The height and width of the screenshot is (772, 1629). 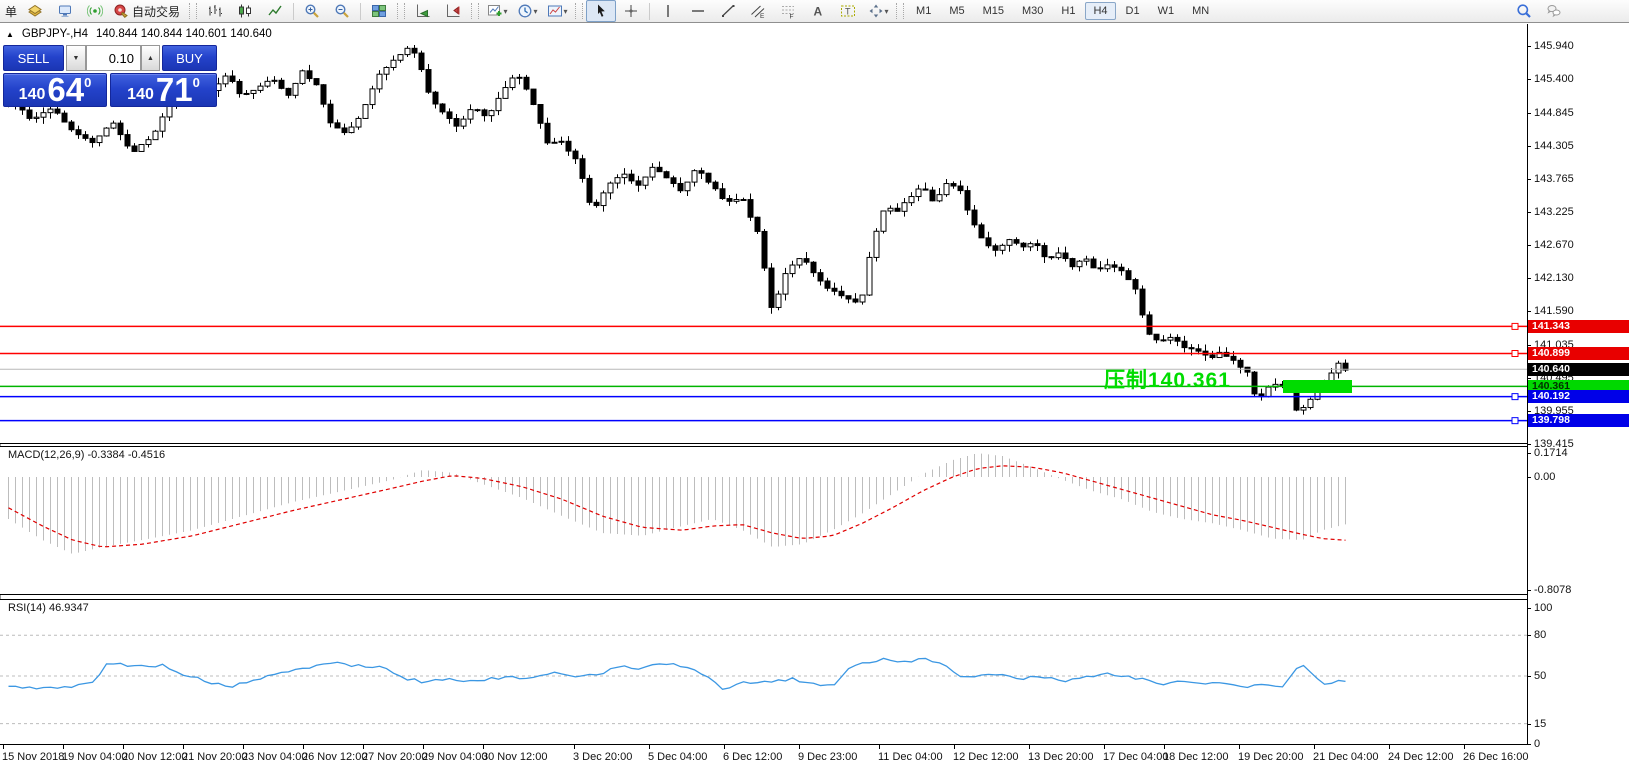 I want to click on fibonacci-button: F, so click(x=788, y=11).